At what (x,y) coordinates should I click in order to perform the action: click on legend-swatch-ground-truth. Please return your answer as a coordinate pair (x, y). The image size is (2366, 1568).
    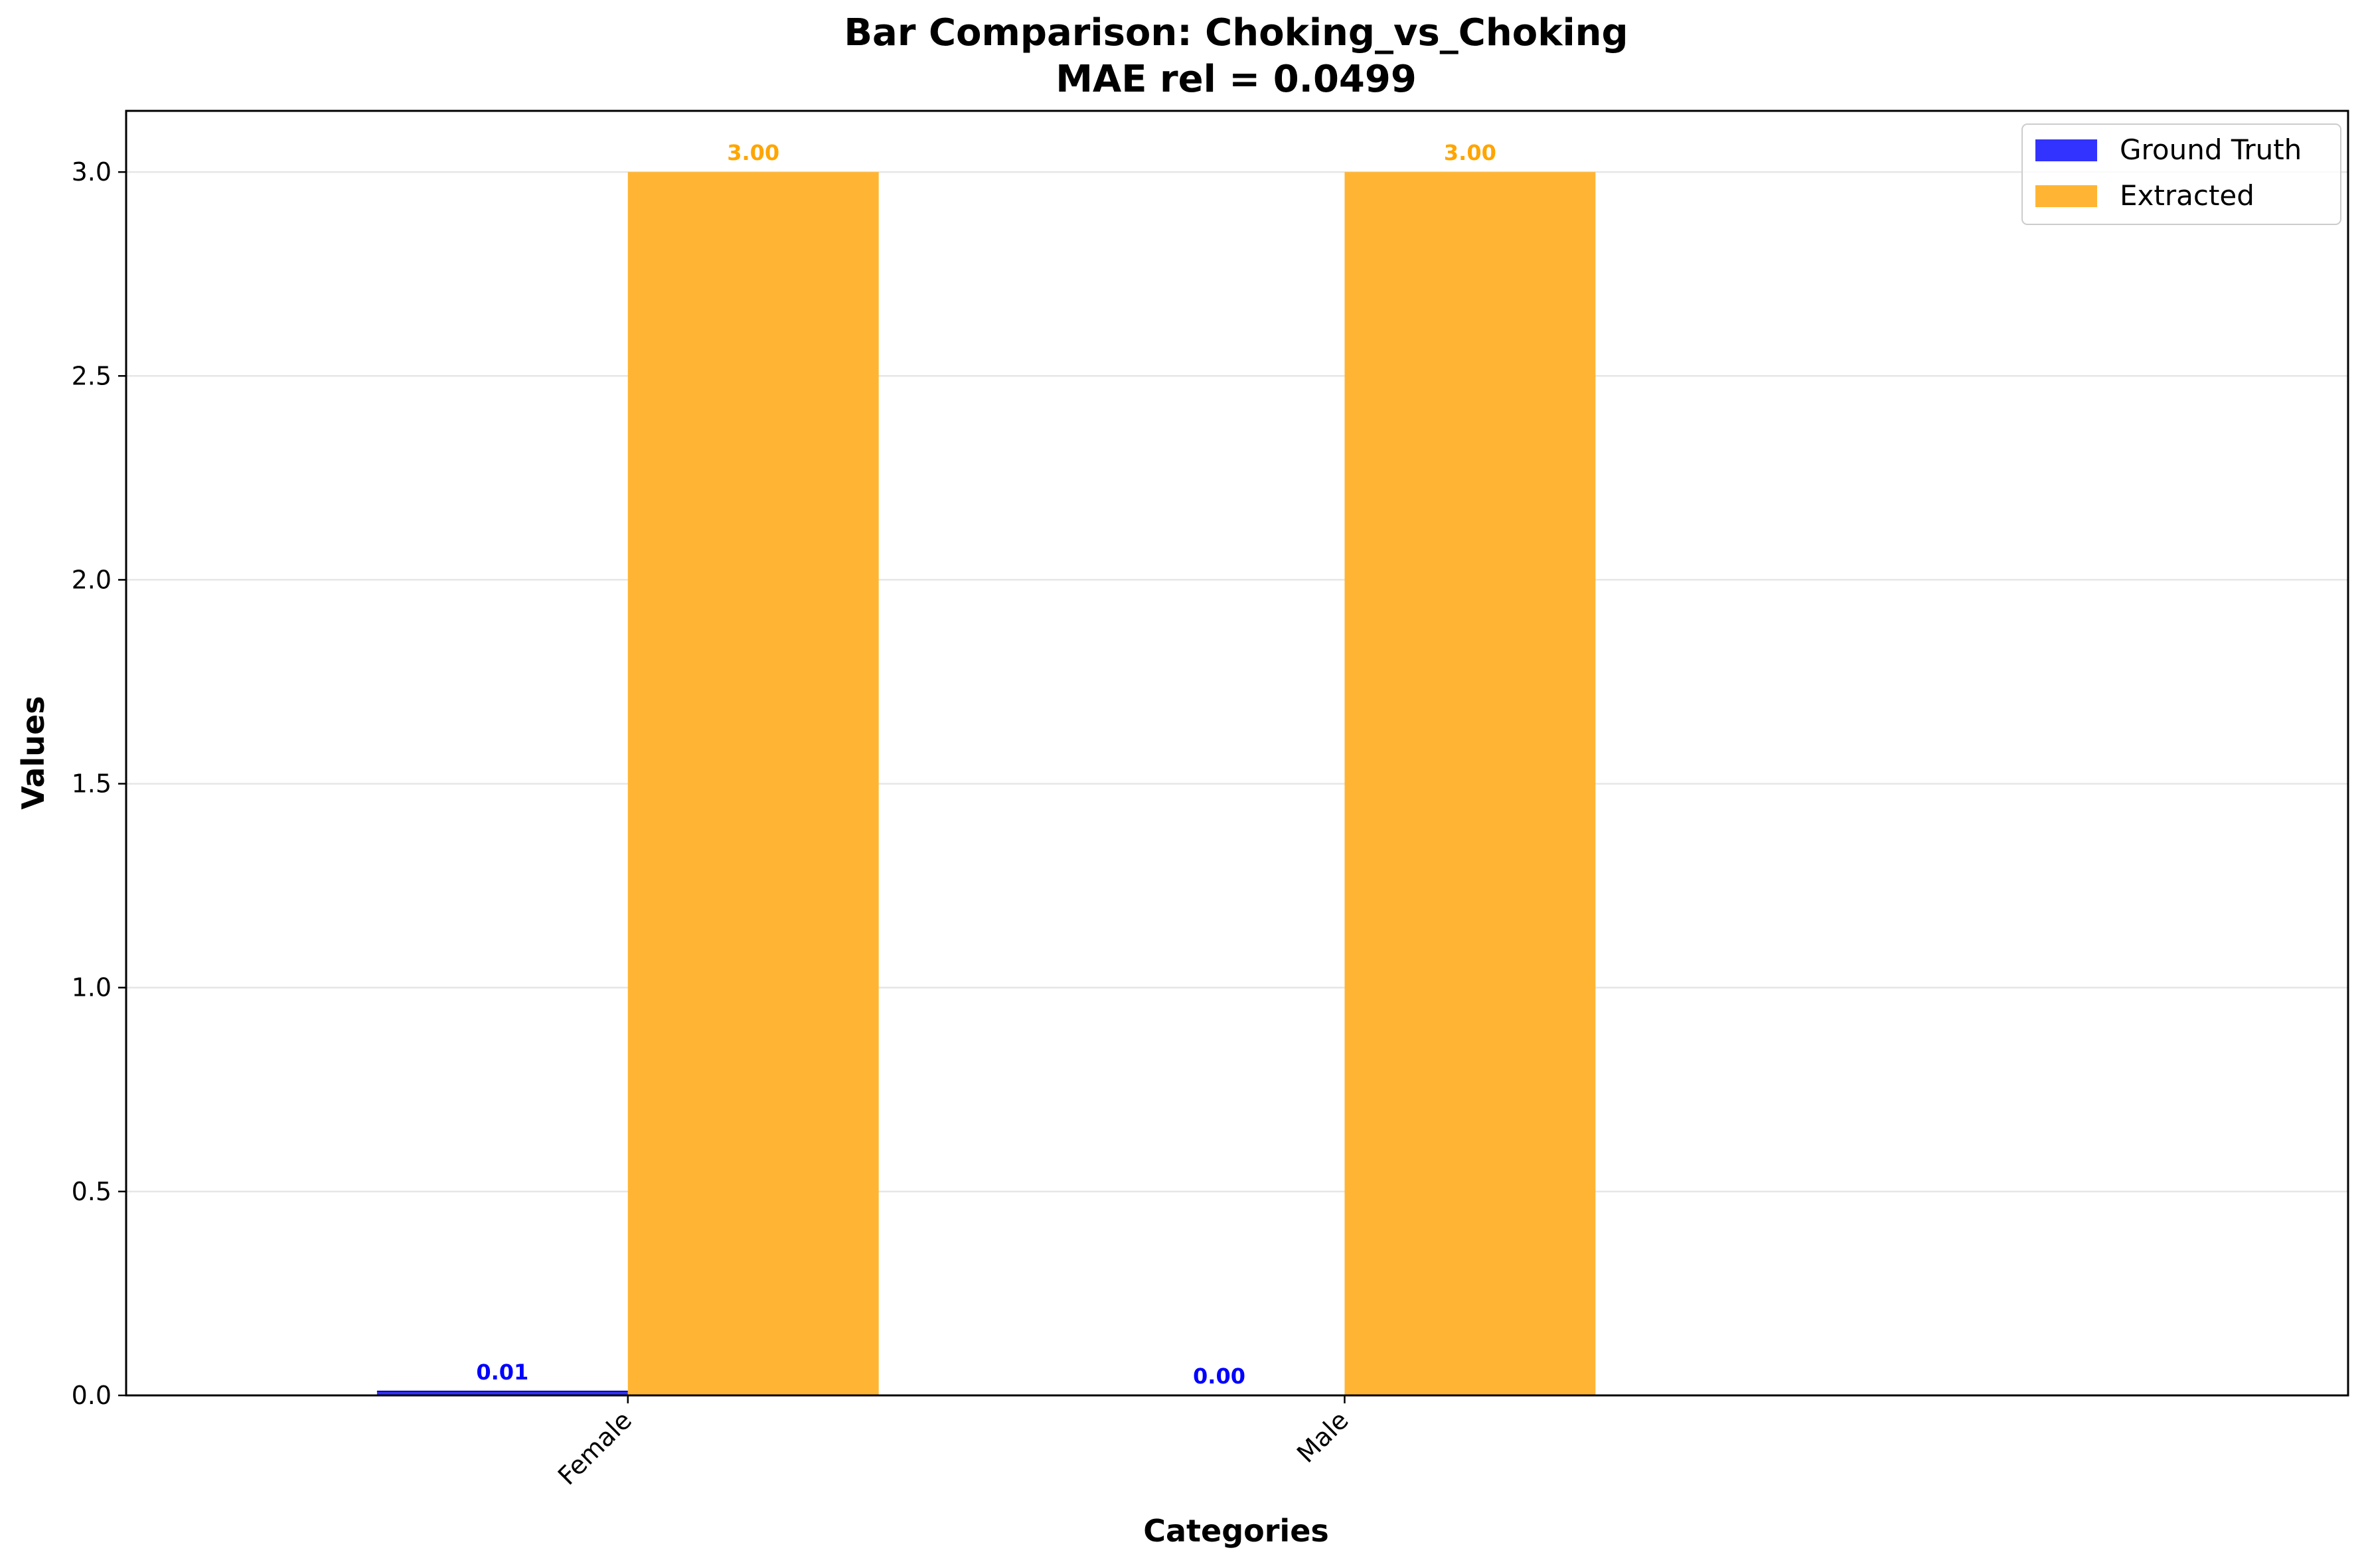
    Looking at the image, I should click on (2066, 150).